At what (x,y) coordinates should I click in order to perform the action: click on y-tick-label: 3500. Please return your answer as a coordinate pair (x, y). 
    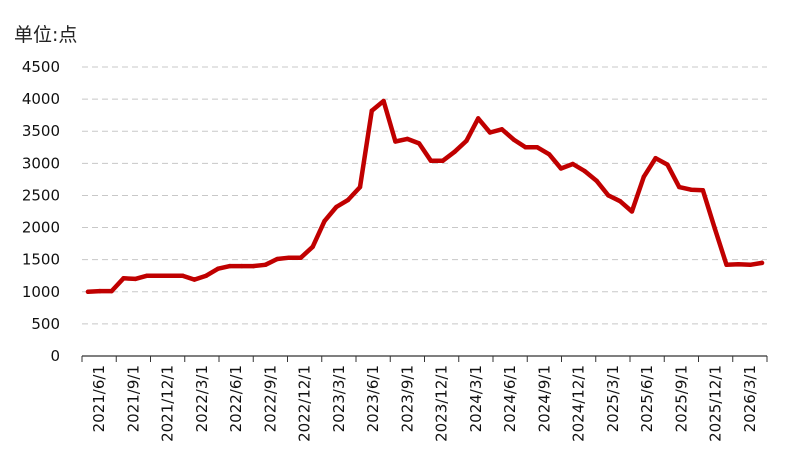
    Looking at the image, I should click on (41, 131).